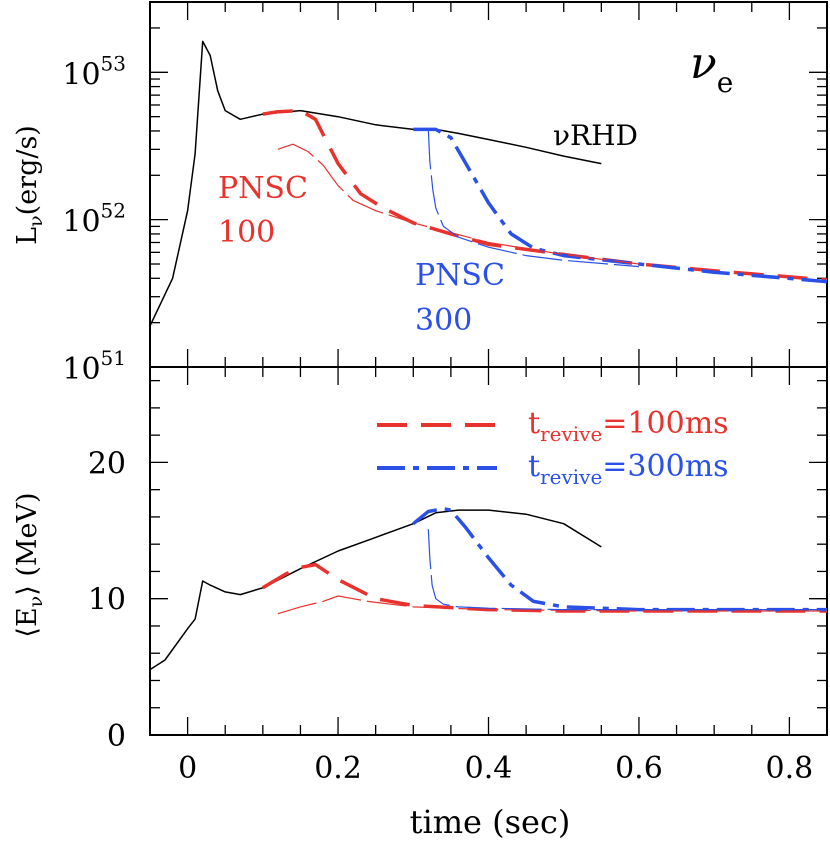  Describe the element at coordinates (489, 768) in the screenshot. I see `x-tick-label: 0.4` at that location.